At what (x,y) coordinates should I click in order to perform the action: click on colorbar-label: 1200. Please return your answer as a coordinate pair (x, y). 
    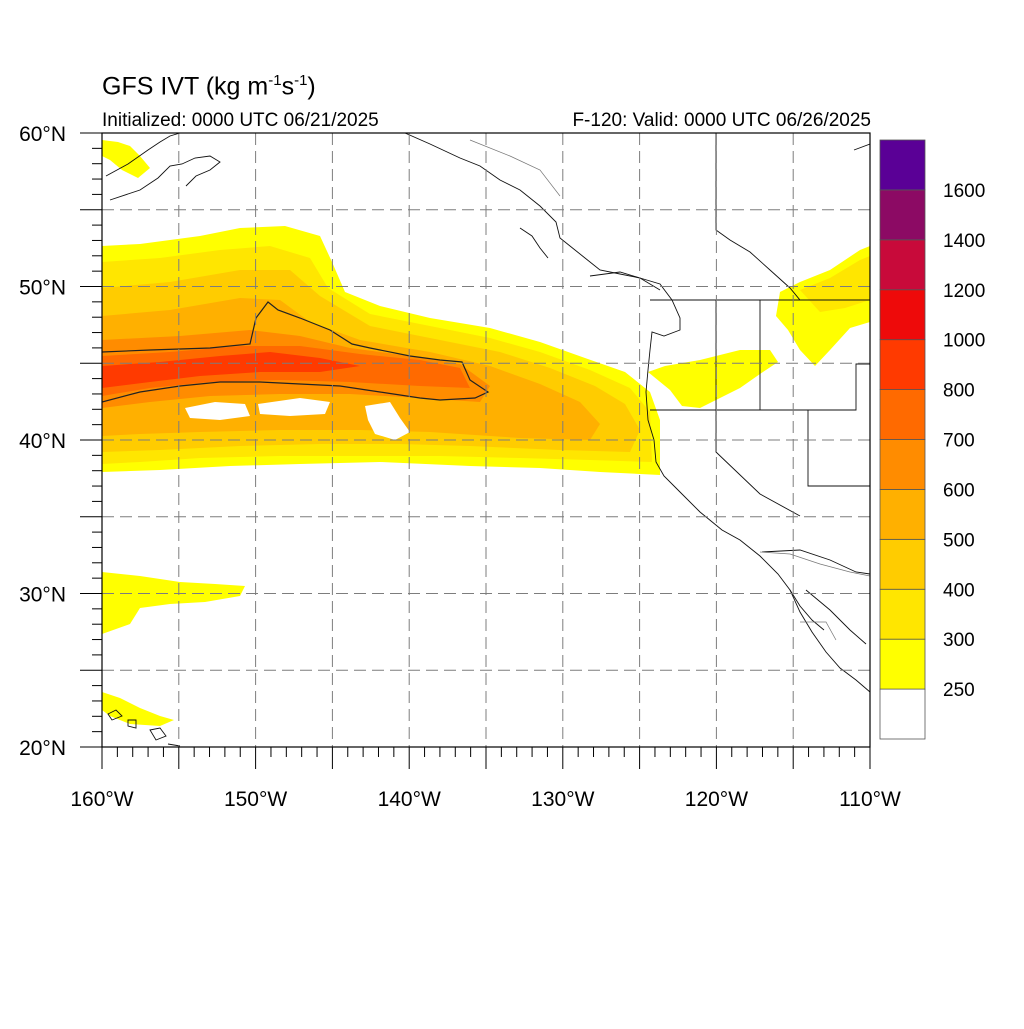
    Looking at the image, I should click on (964, 291).